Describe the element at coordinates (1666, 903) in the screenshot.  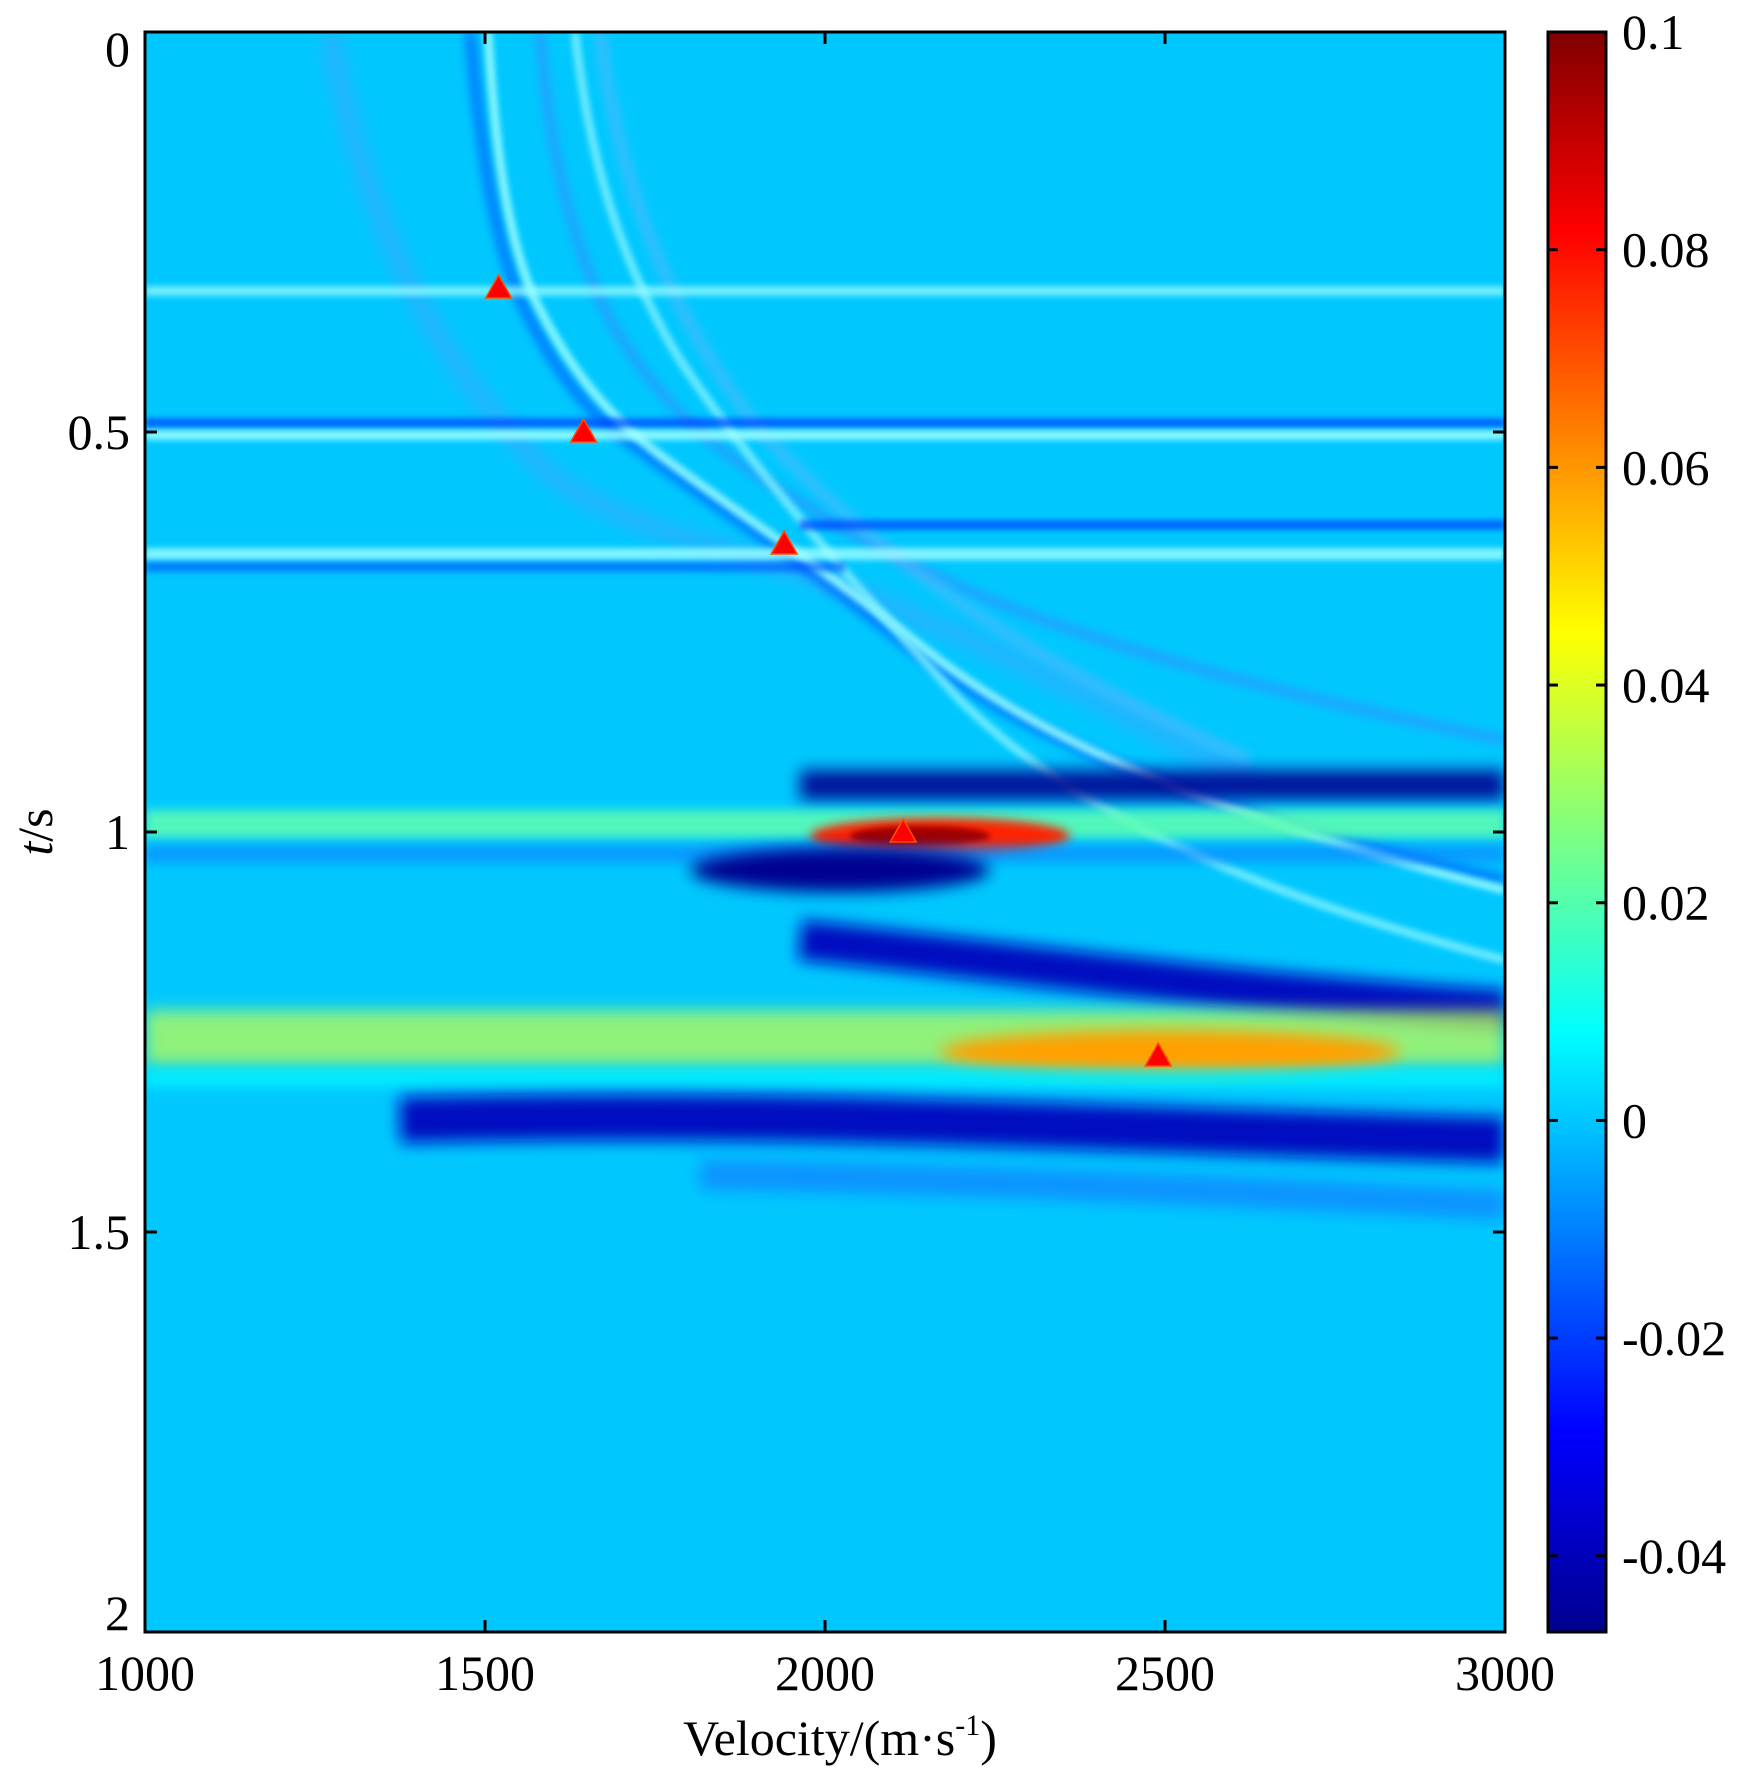
I see `colorbar-tick-label: 0.02` at that location.